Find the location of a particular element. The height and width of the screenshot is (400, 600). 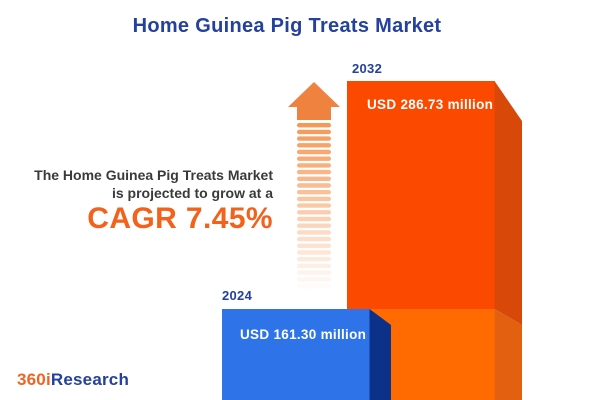

logo: 360iResearch is located at coordinates (73, 380).